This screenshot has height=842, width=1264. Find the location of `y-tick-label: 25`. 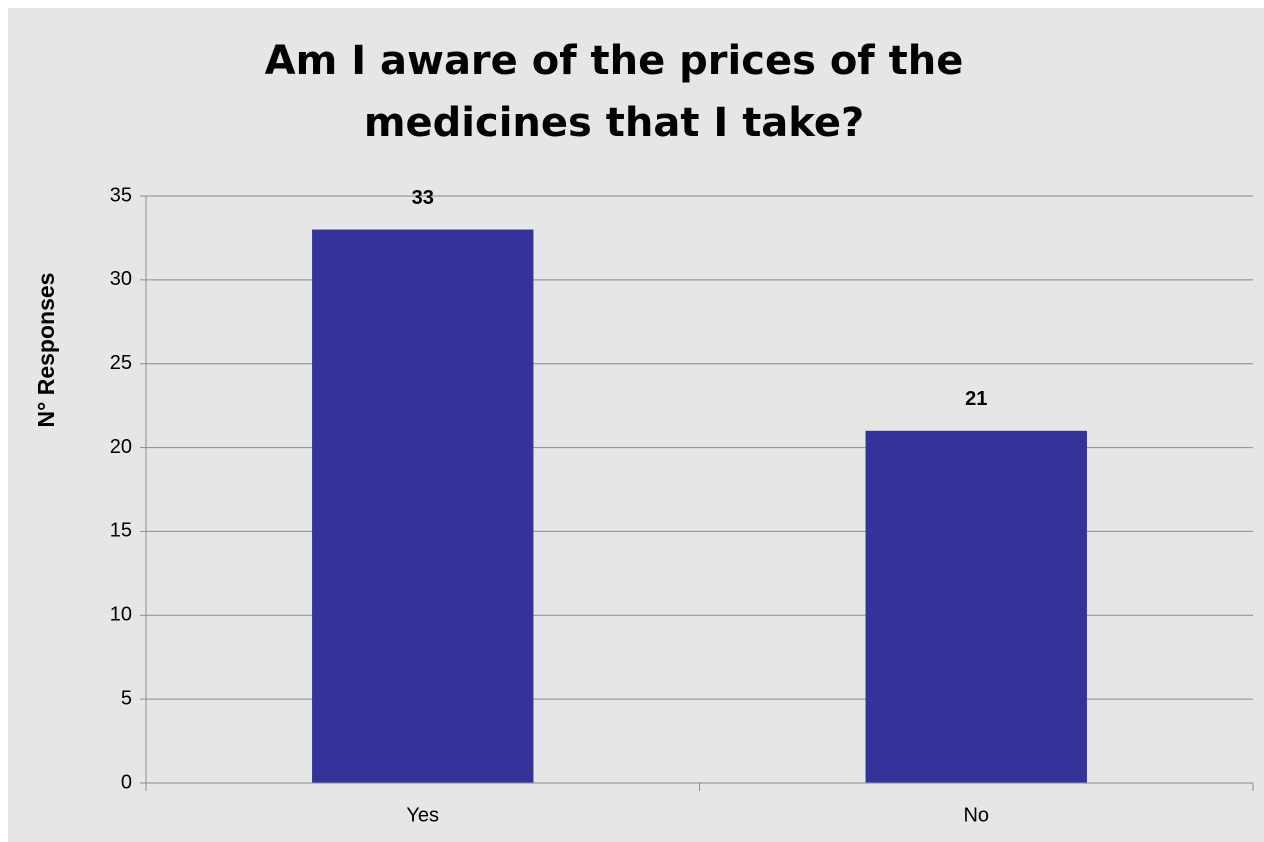

y-tick-label: 25 is located at coordinates (121, 363).